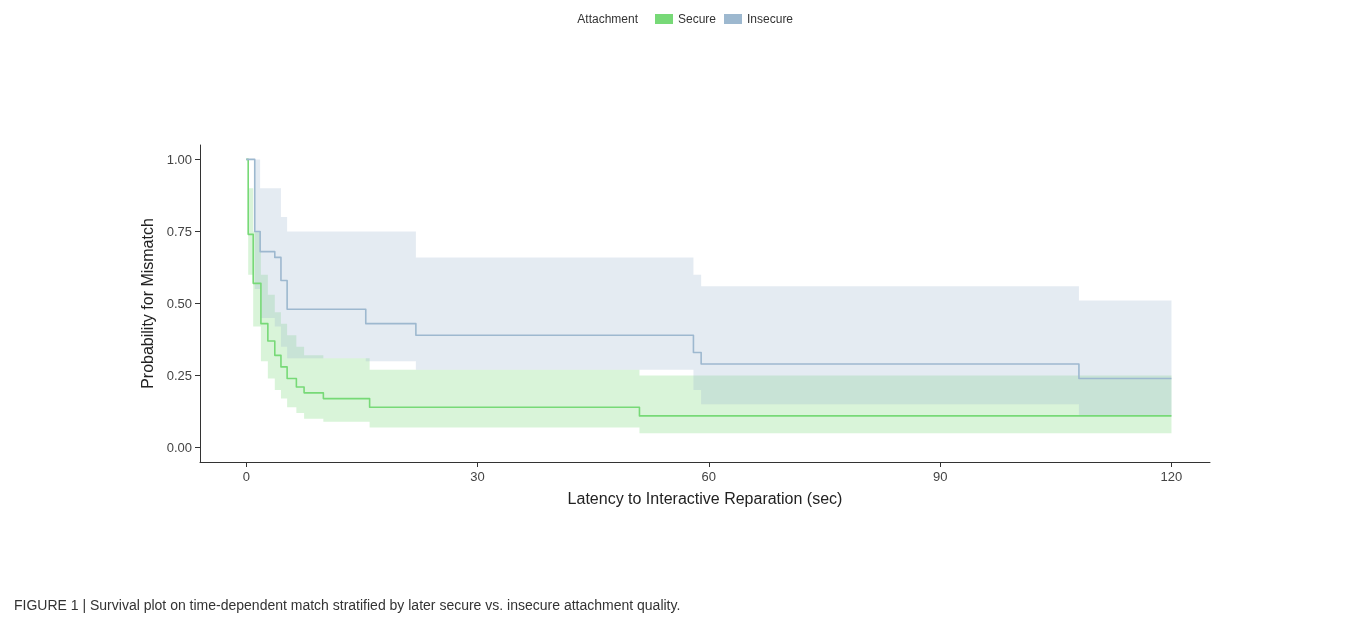 This screenshot has width=1360, height=635. I want to click on y-tick-label: 0.75, so click(179, 231).